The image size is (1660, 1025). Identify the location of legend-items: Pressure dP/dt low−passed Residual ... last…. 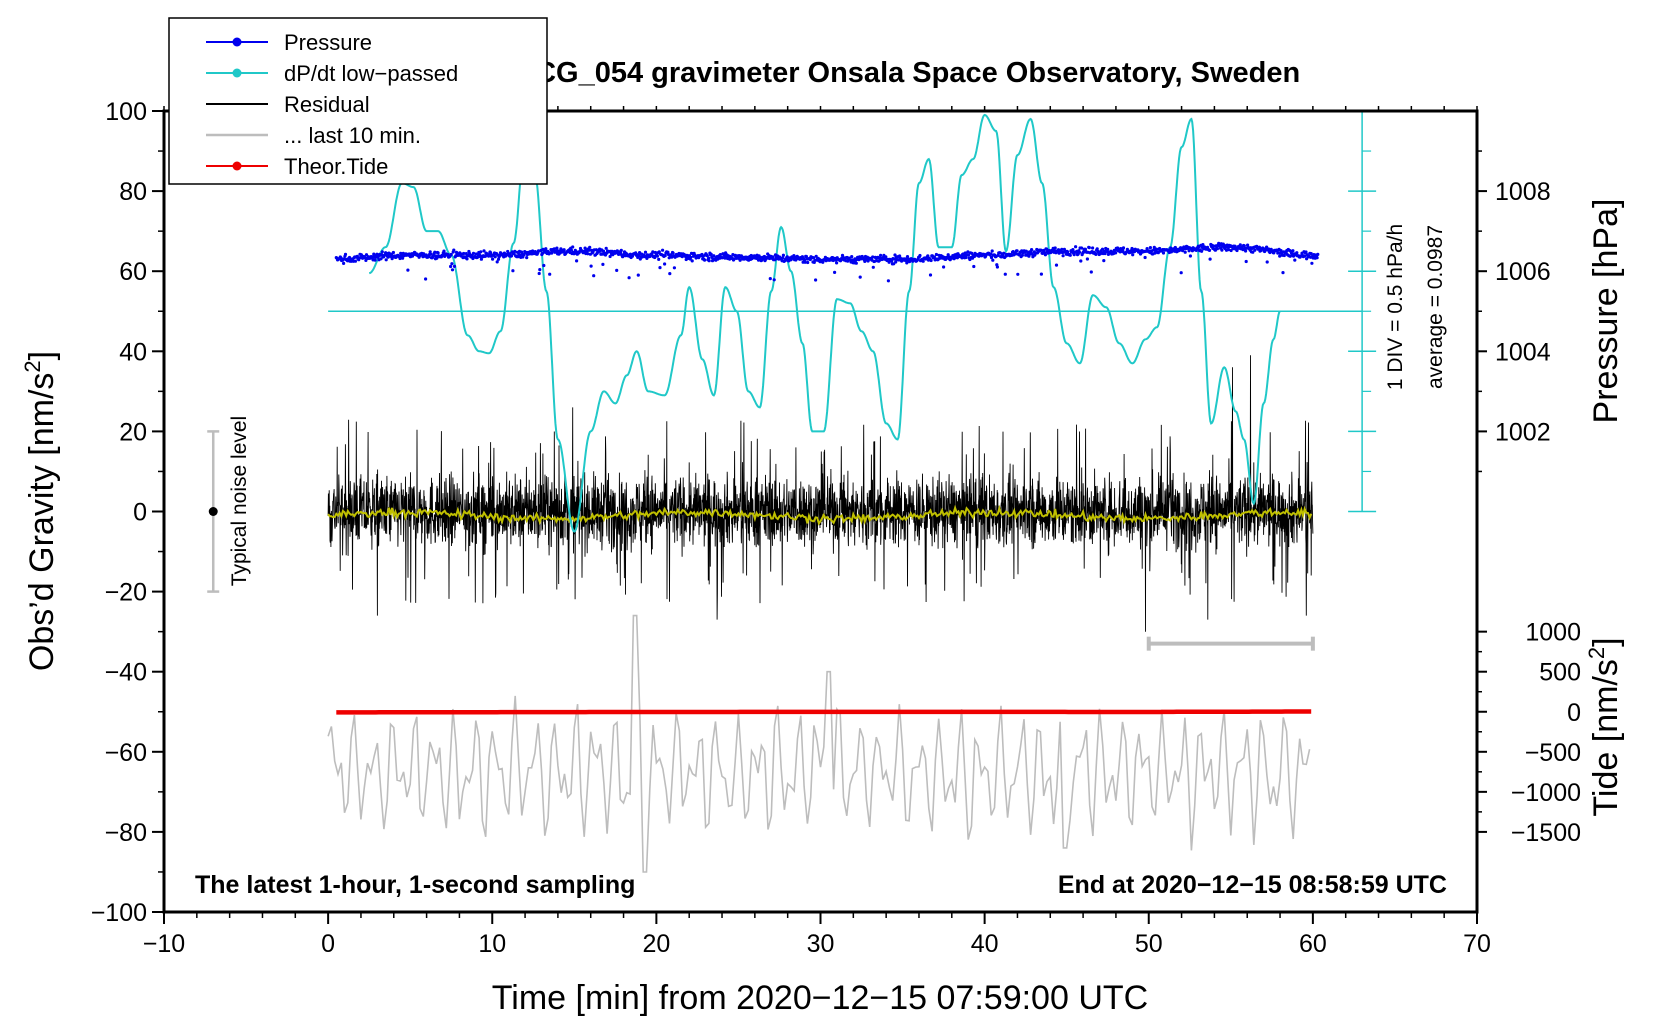
(332, 104).